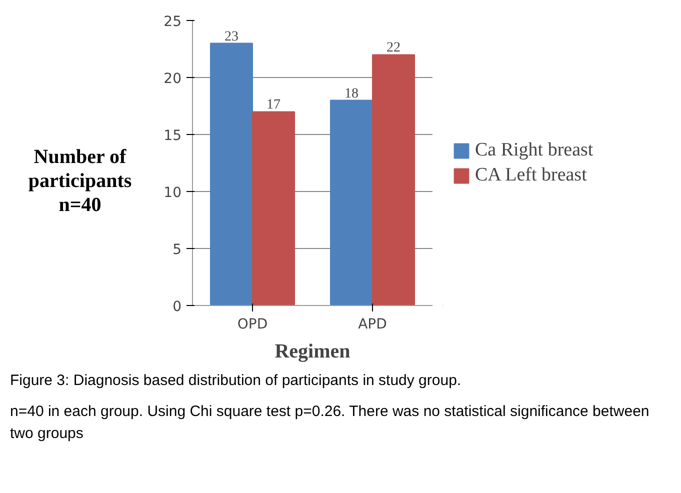 This screenshot has height=493, width=681. I want to click on x-tick-label: APD, so click(372, 324).